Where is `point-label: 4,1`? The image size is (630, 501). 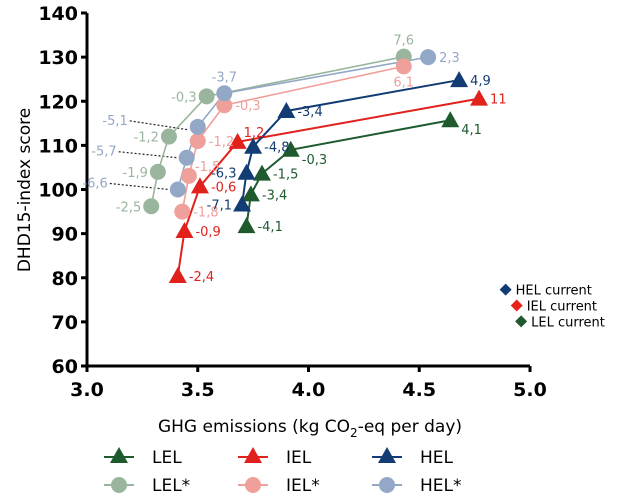 point-label: 4,1 is located at coordinates (471, 130).